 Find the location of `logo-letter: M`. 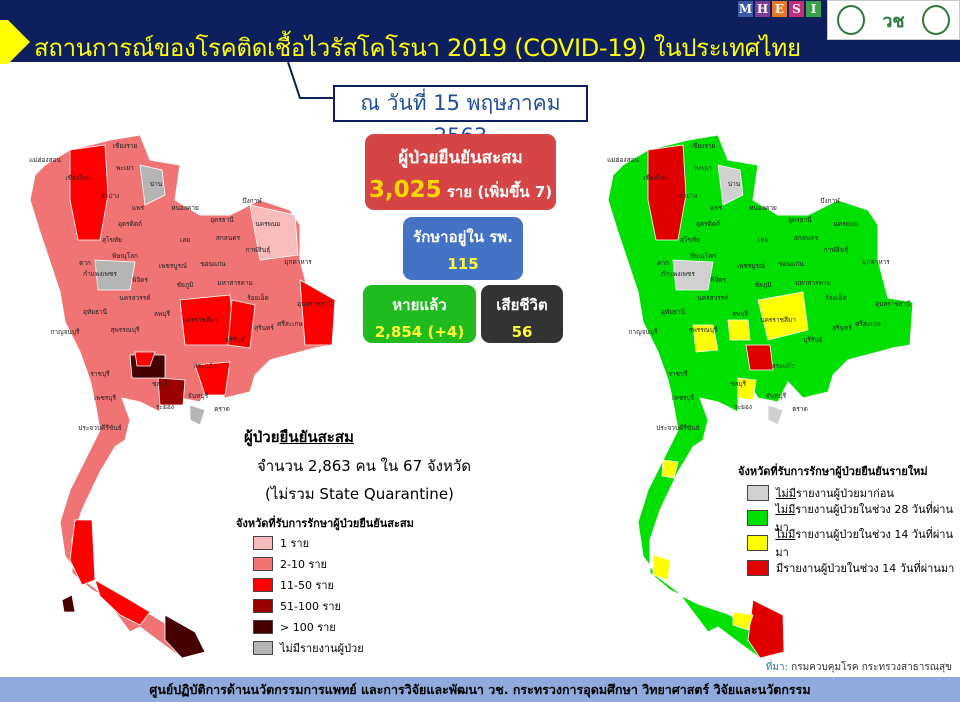

logo-letter: M is located at coordinates (745, 9).